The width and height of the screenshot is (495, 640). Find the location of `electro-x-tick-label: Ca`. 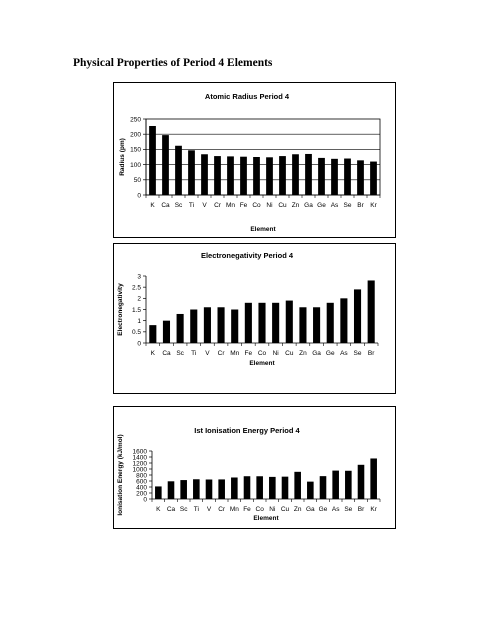

electro-x-tick-label: Ca is located at coordinates (166, 353).